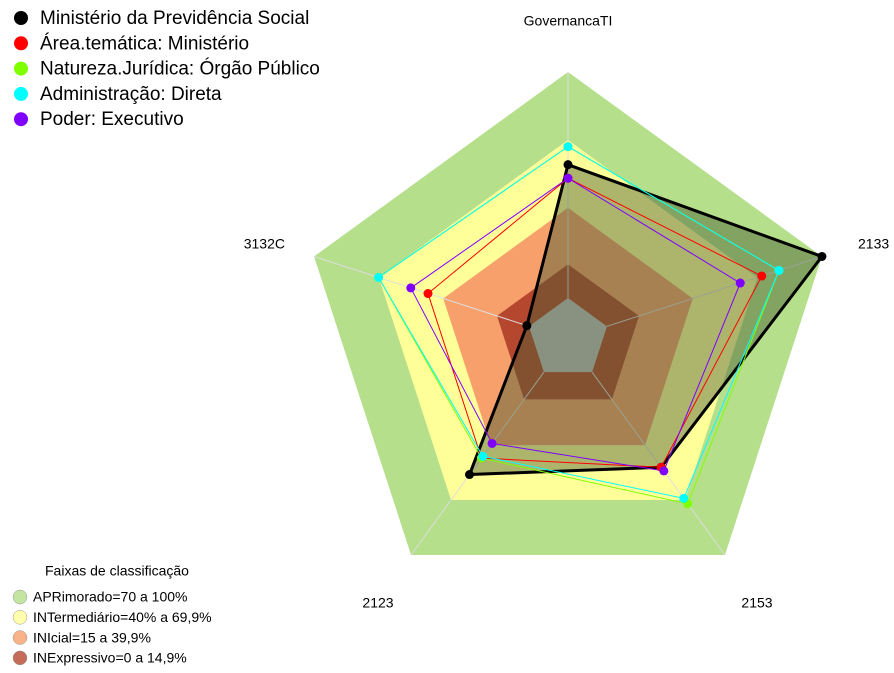  Describe the element at coordinates (264, 244) in the screenshot. I see `axis-label: 3132C` at that location.